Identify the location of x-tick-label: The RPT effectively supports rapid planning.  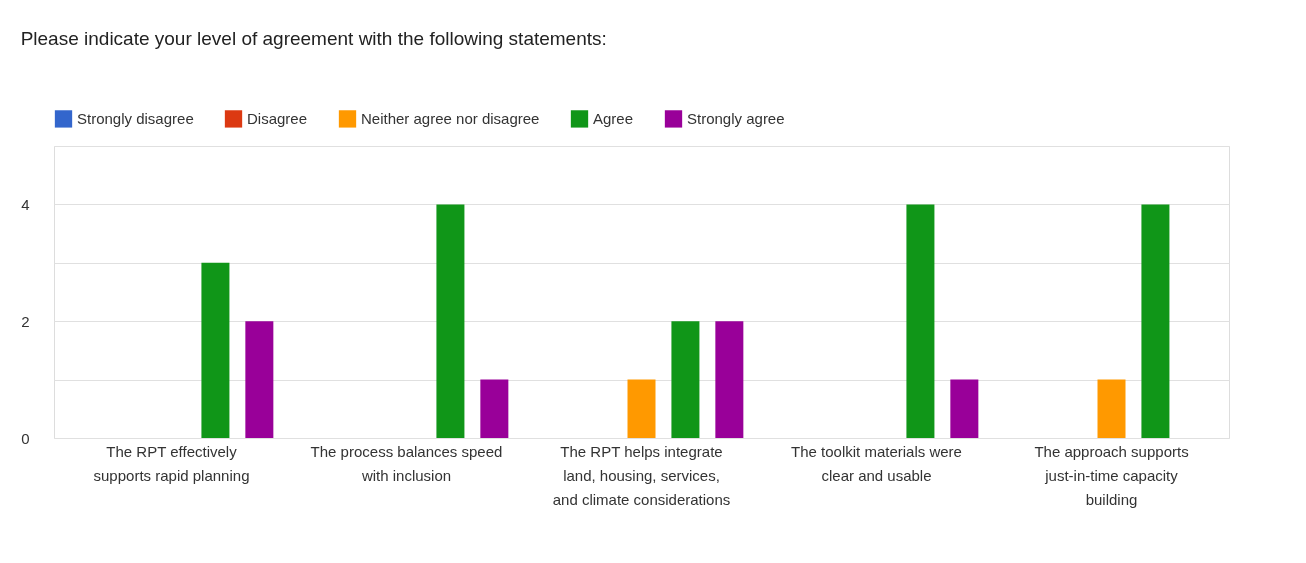
(171, 463).